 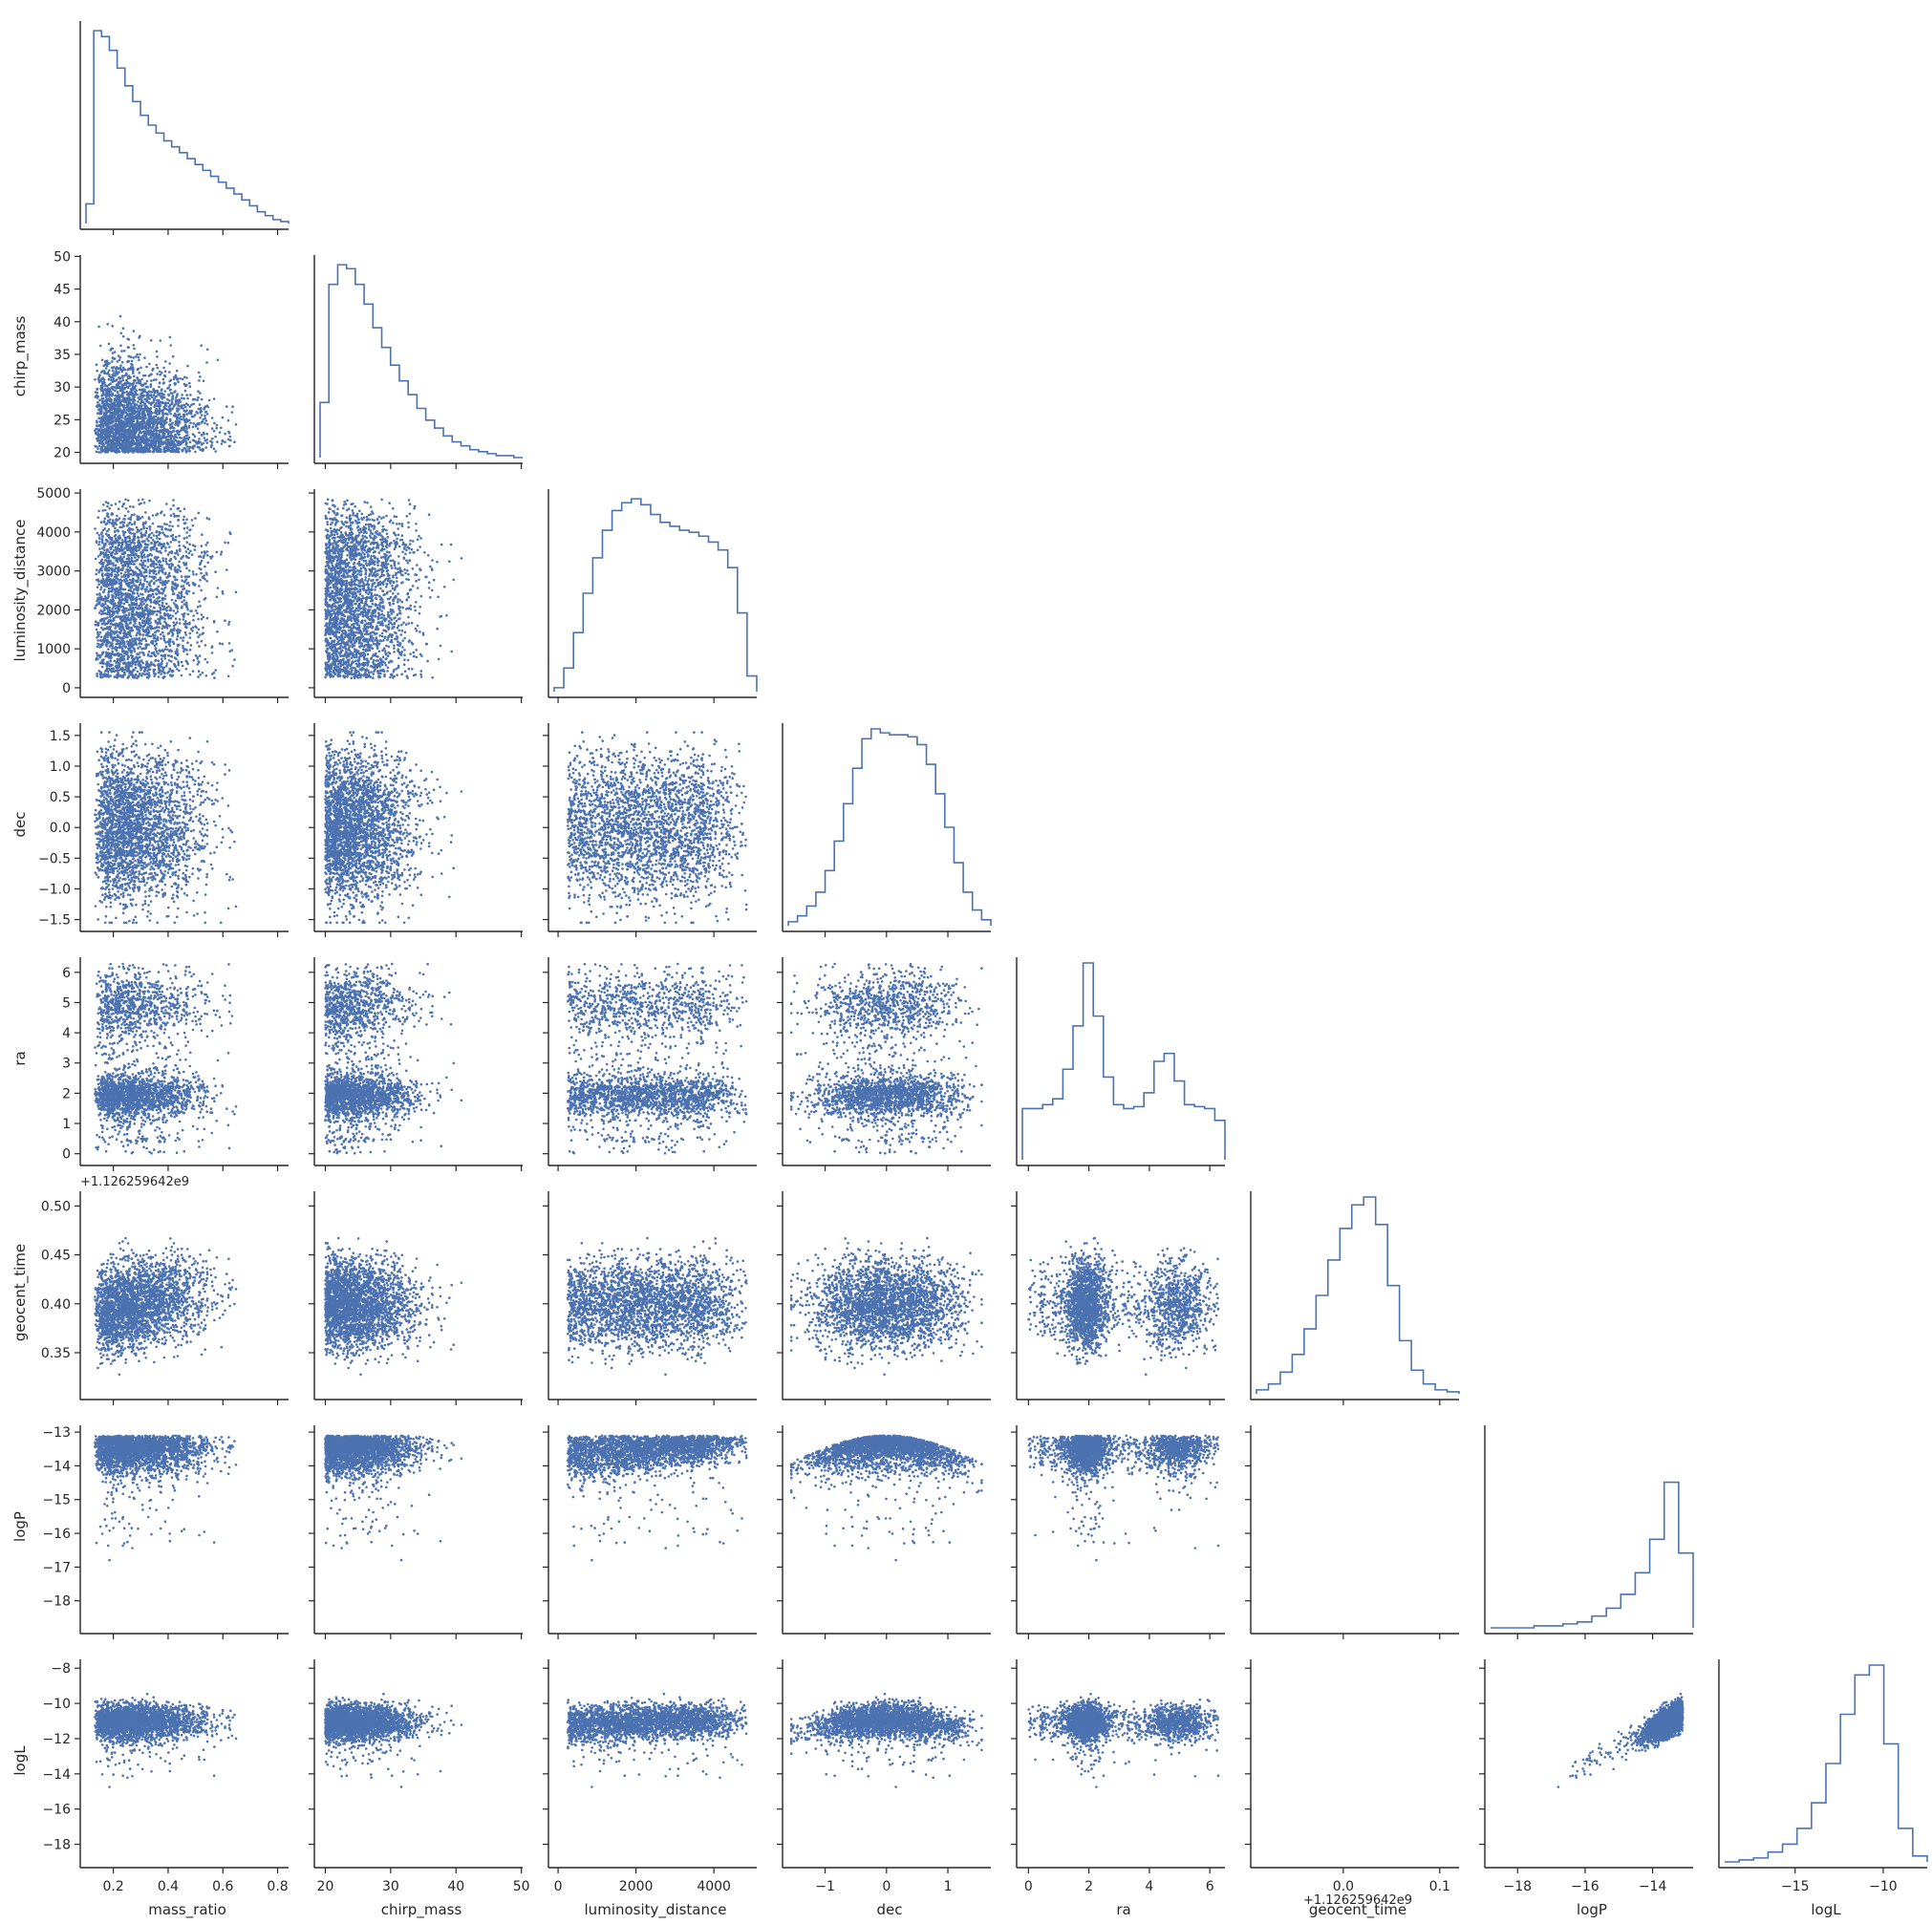 I want to click on histogram-mass_ratio, so click(x=187, y=128).